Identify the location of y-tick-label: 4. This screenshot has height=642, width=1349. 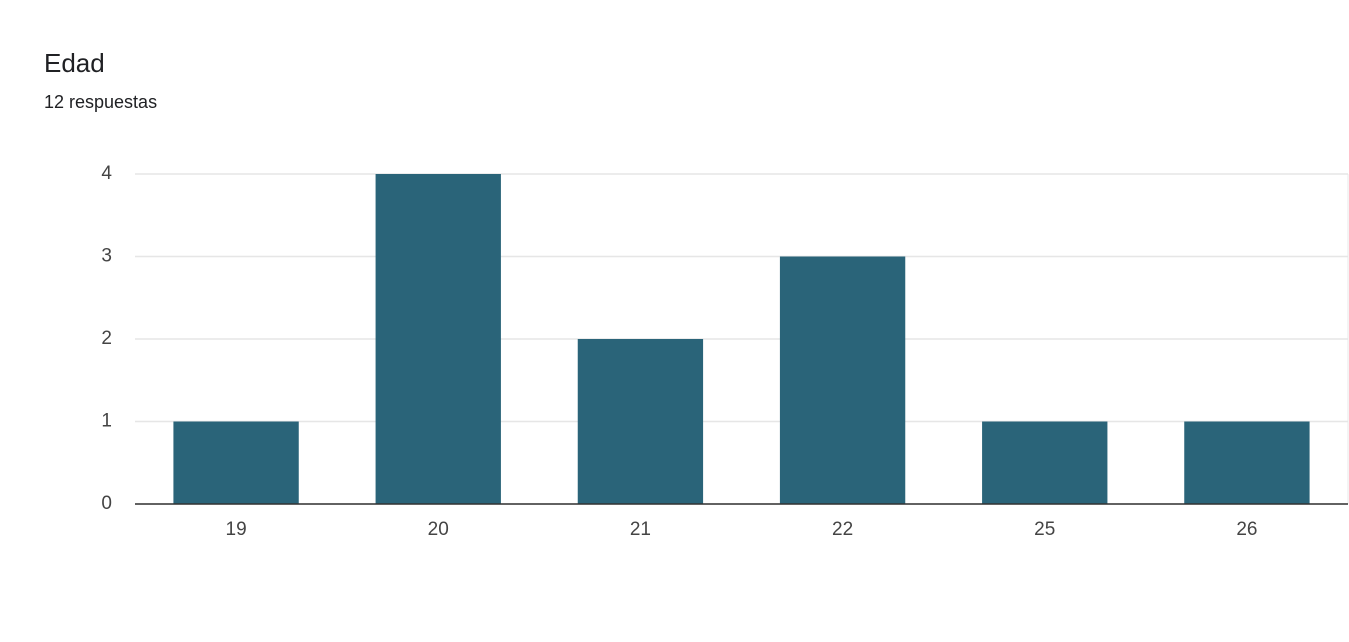
(106, 173).